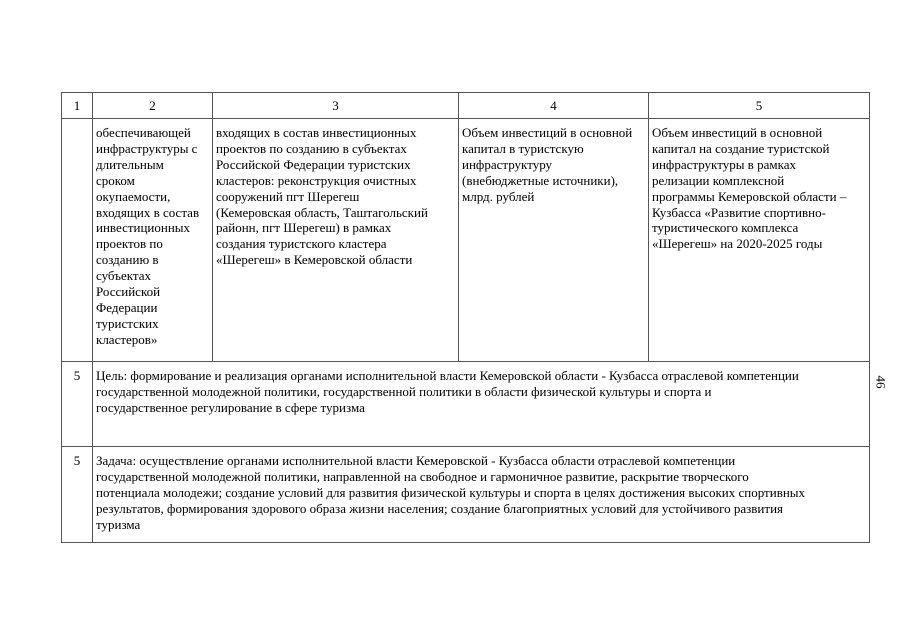 The height and width of the screenshot is (640, 905). I want to click on header-cell: 5, so click(759, 105).